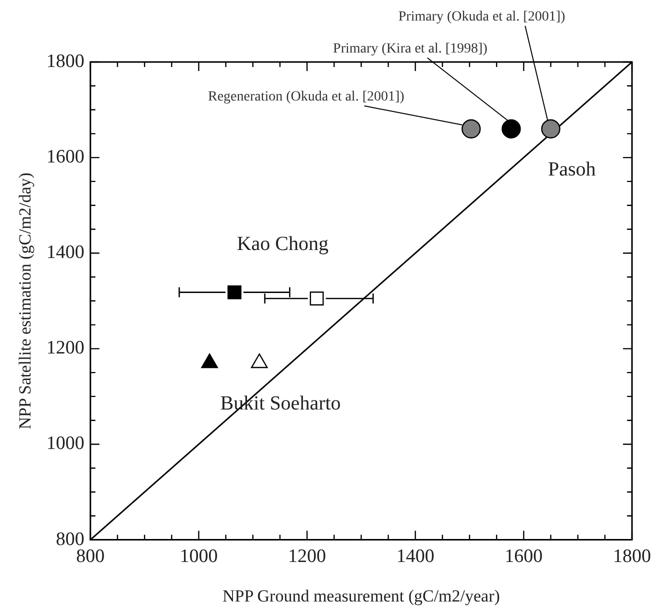 This screenshot has width=662, height=615. Describe the element at coordinates (25, 301) in the screenshot. I see `y-axis-title: NPP Satellite estimation (gC/m2/day)` at that location.